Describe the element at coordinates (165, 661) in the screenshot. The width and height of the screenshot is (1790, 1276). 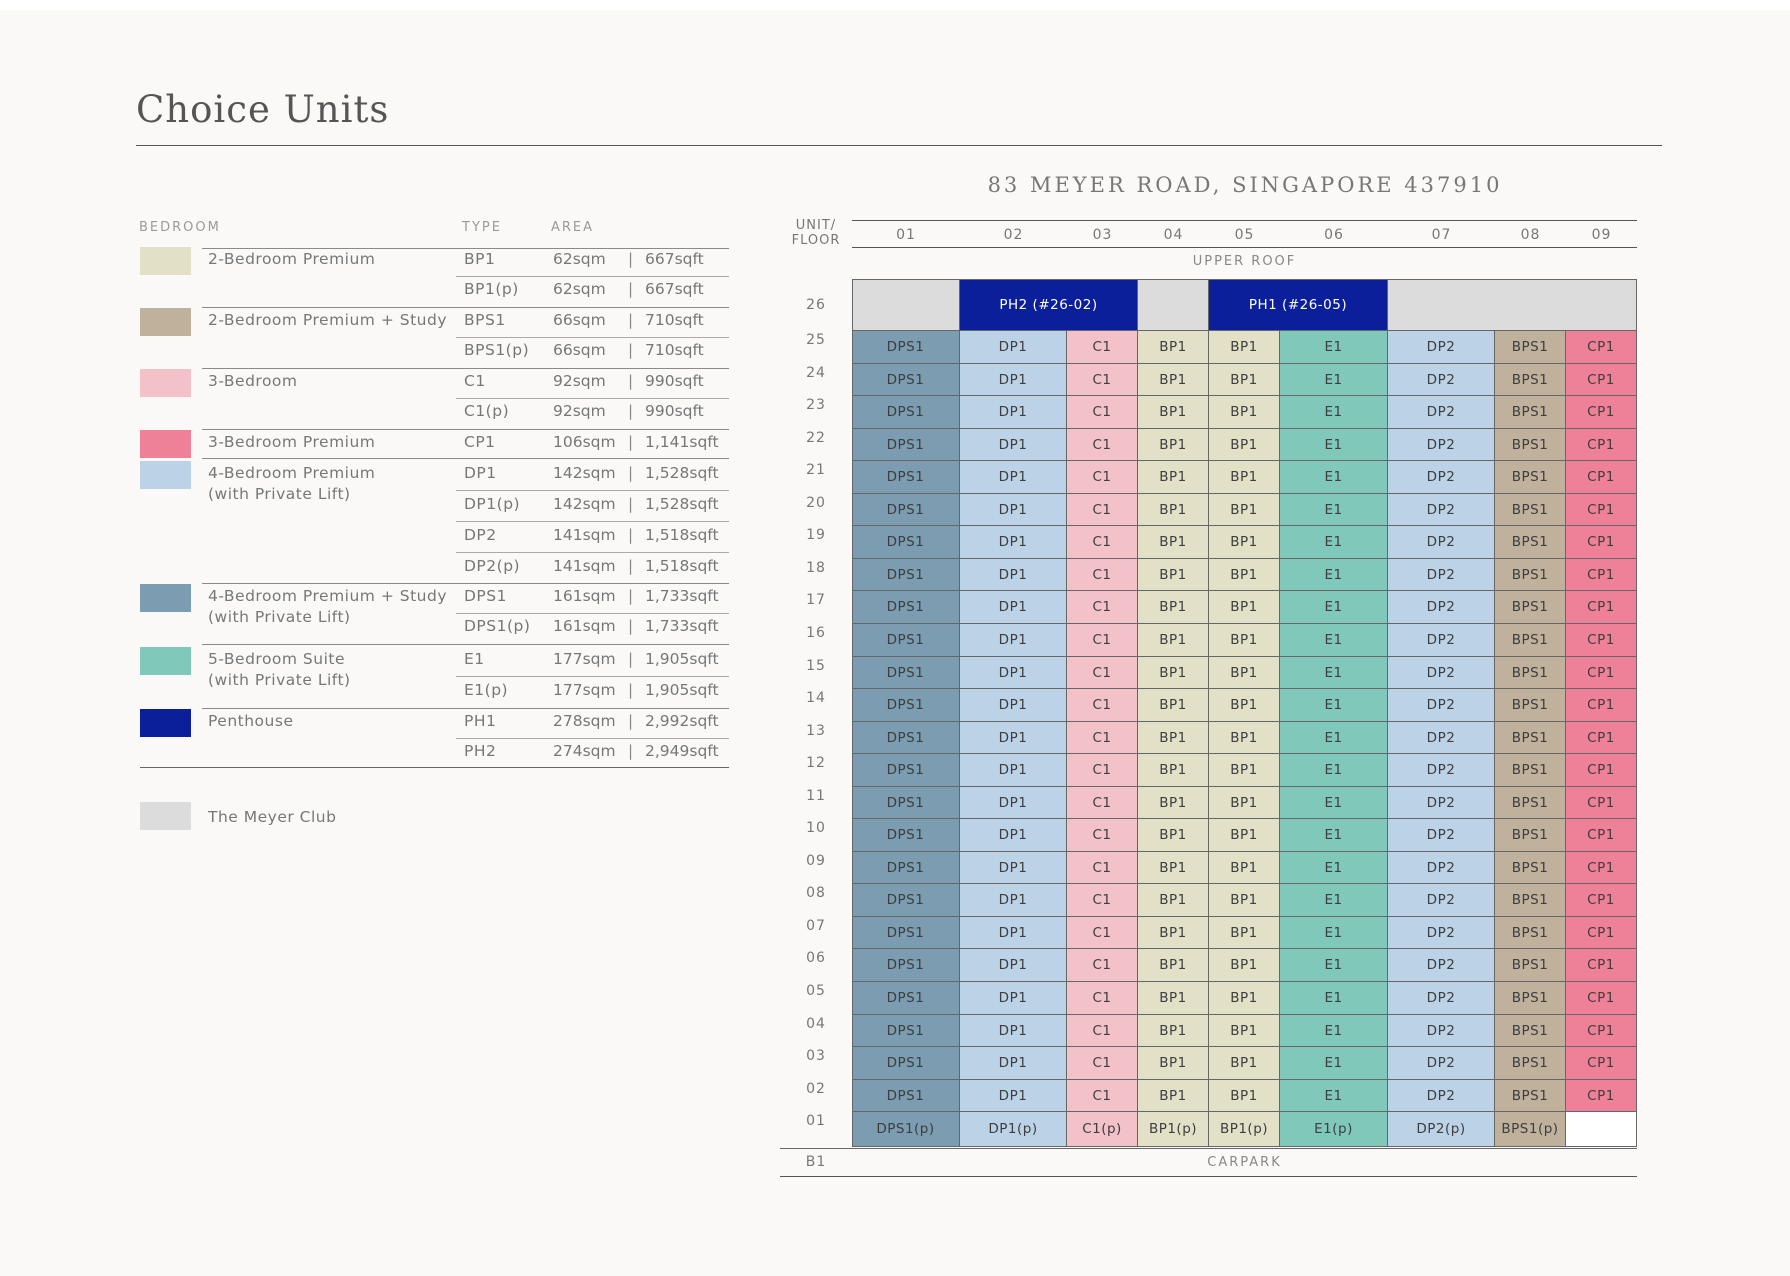
I see `legend-swatch-e` at that location.